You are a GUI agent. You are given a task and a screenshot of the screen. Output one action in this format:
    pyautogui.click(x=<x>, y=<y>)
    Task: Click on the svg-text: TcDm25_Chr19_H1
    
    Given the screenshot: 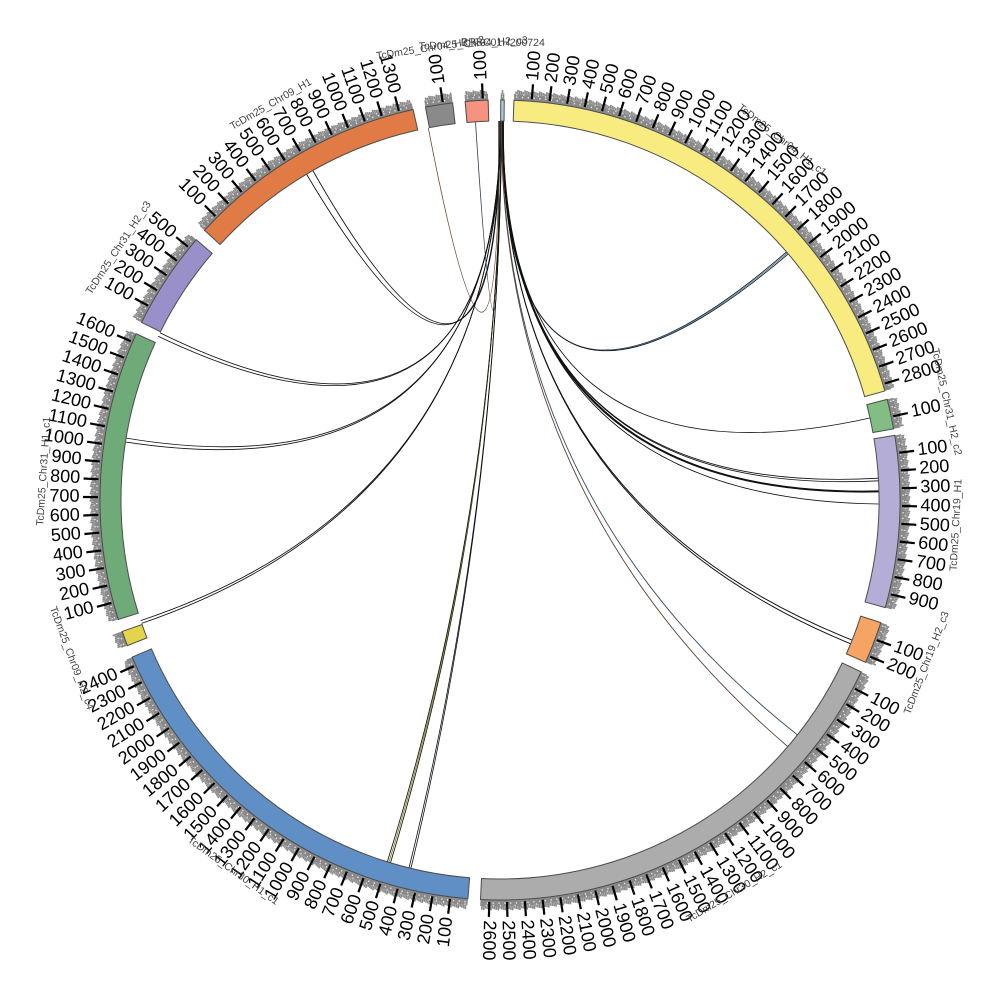 What is the action you would take?
    pyautogui.click(x=956, y=525)
    